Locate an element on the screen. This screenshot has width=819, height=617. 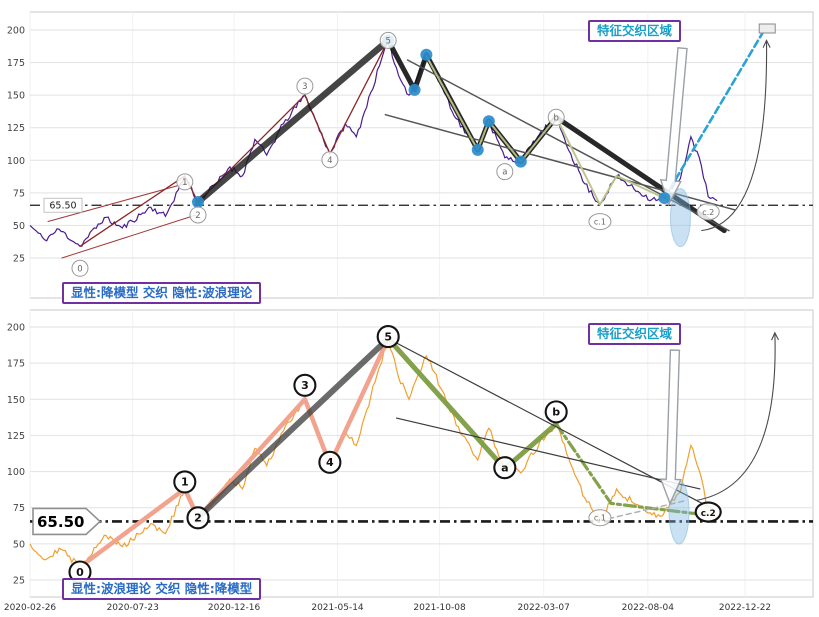
reference-price-tag is located at coordinates (63, 205).